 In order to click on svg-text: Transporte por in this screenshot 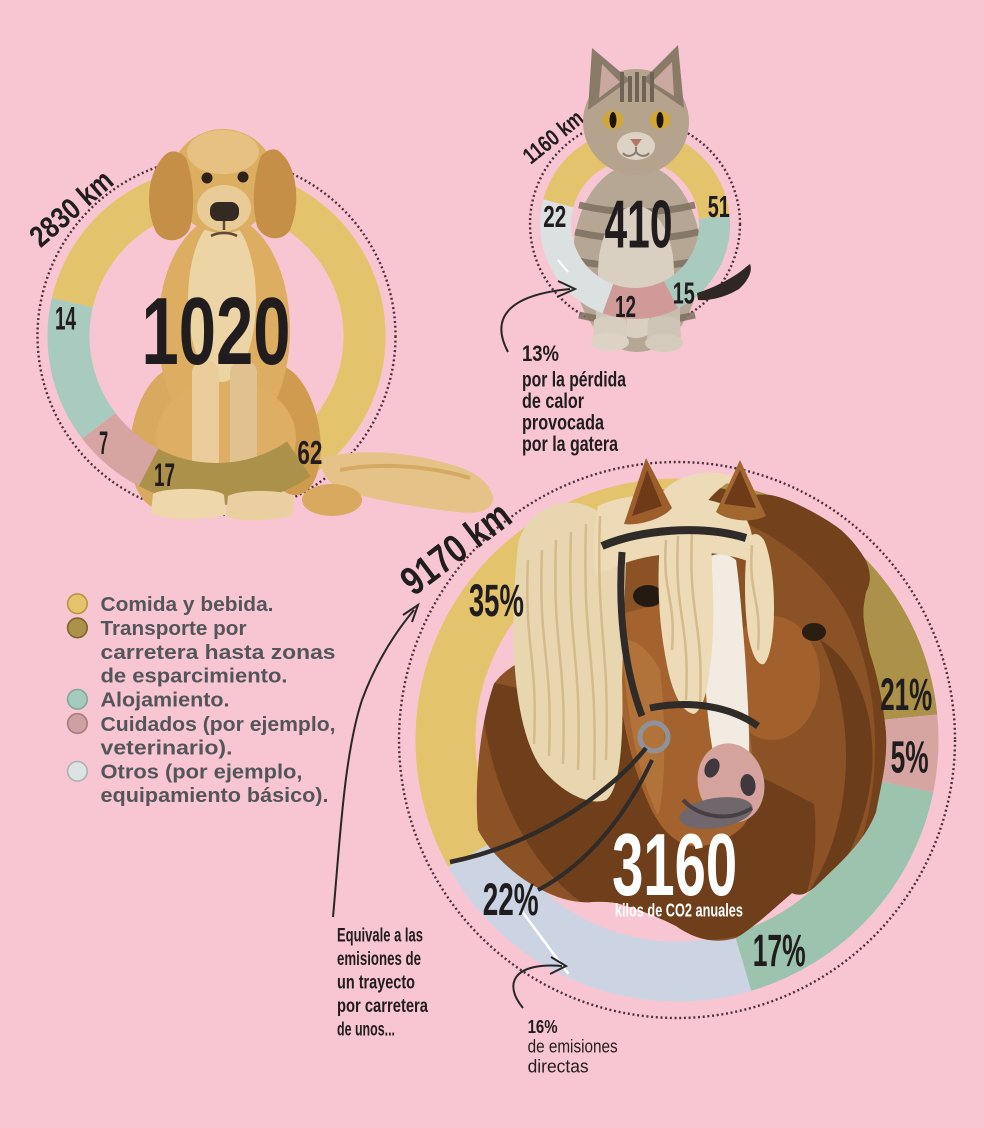, I will do `click(174, 628)`.